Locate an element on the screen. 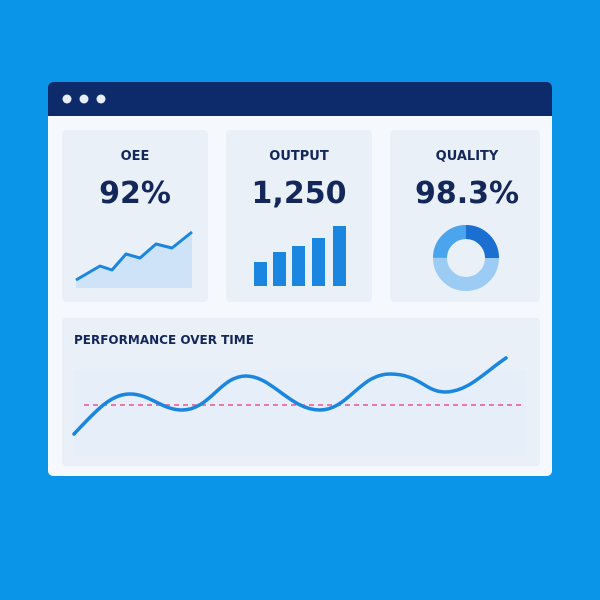  title-bar is located at coordinates (300, 99).